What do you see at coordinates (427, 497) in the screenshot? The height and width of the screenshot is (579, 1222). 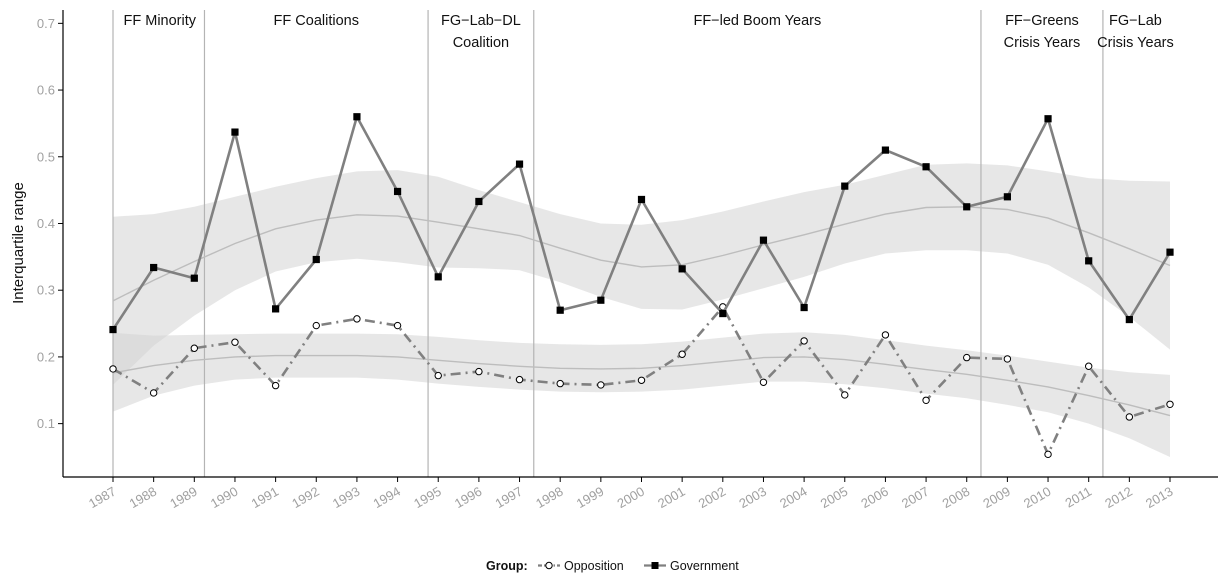 I see `x-tick-label: 1995` at bounding box center [427, 497].